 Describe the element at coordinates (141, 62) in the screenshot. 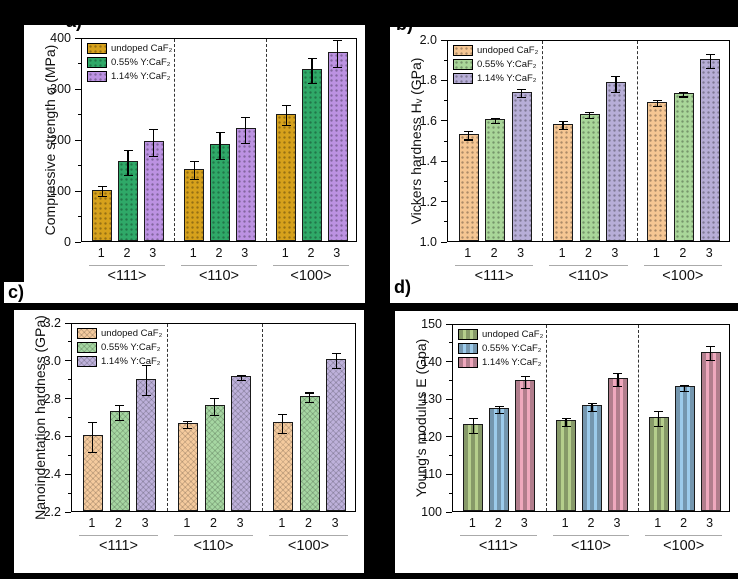

I see `legend-label: 0.55% Y:CaF₂` at that location.